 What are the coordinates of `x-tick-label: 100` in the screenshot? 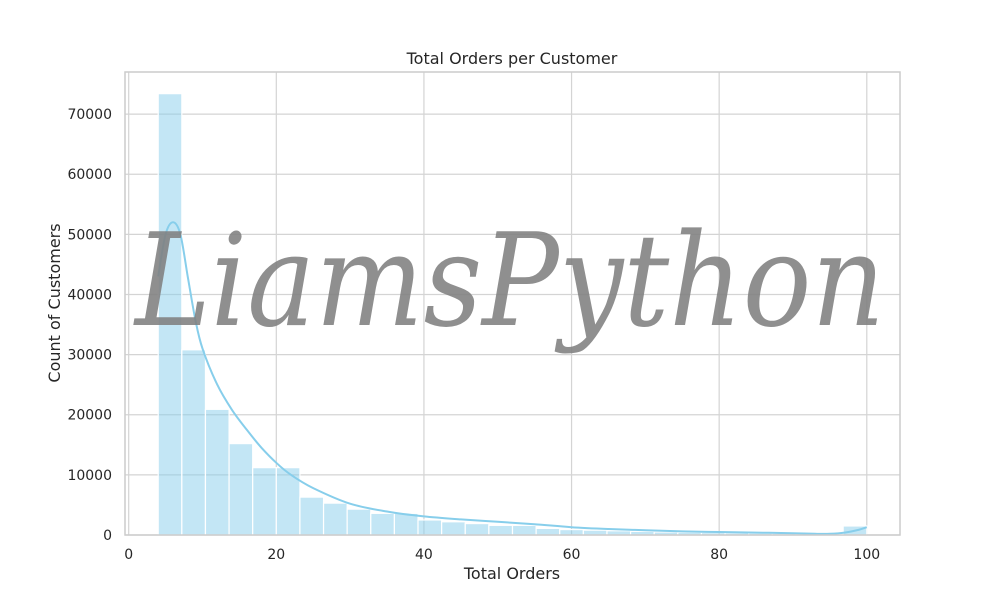 It's located at (866, 555).